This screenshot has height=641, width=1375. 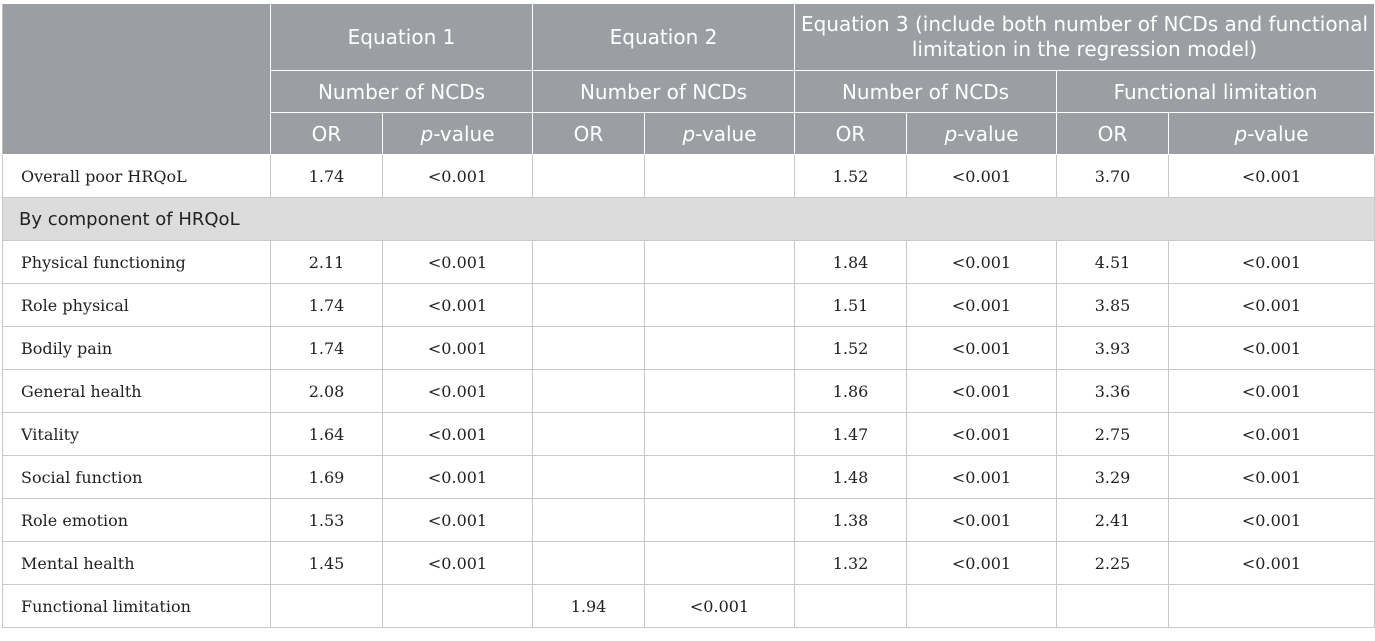 What do you see at coordinates (136, 434) in the screenshot?
I see `row-label: Vitality` at bounding box center [136, 434].